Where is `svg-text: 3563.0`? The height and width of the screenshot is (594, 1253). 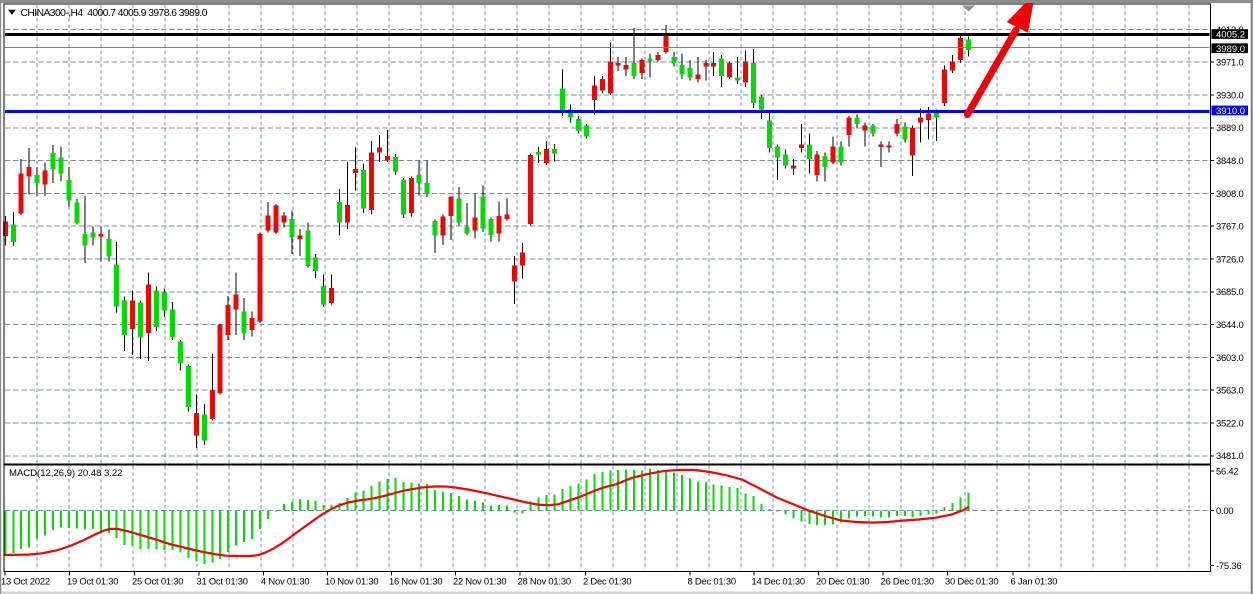
svg-text: 3563.0 is located at coordinates (1229, 390).